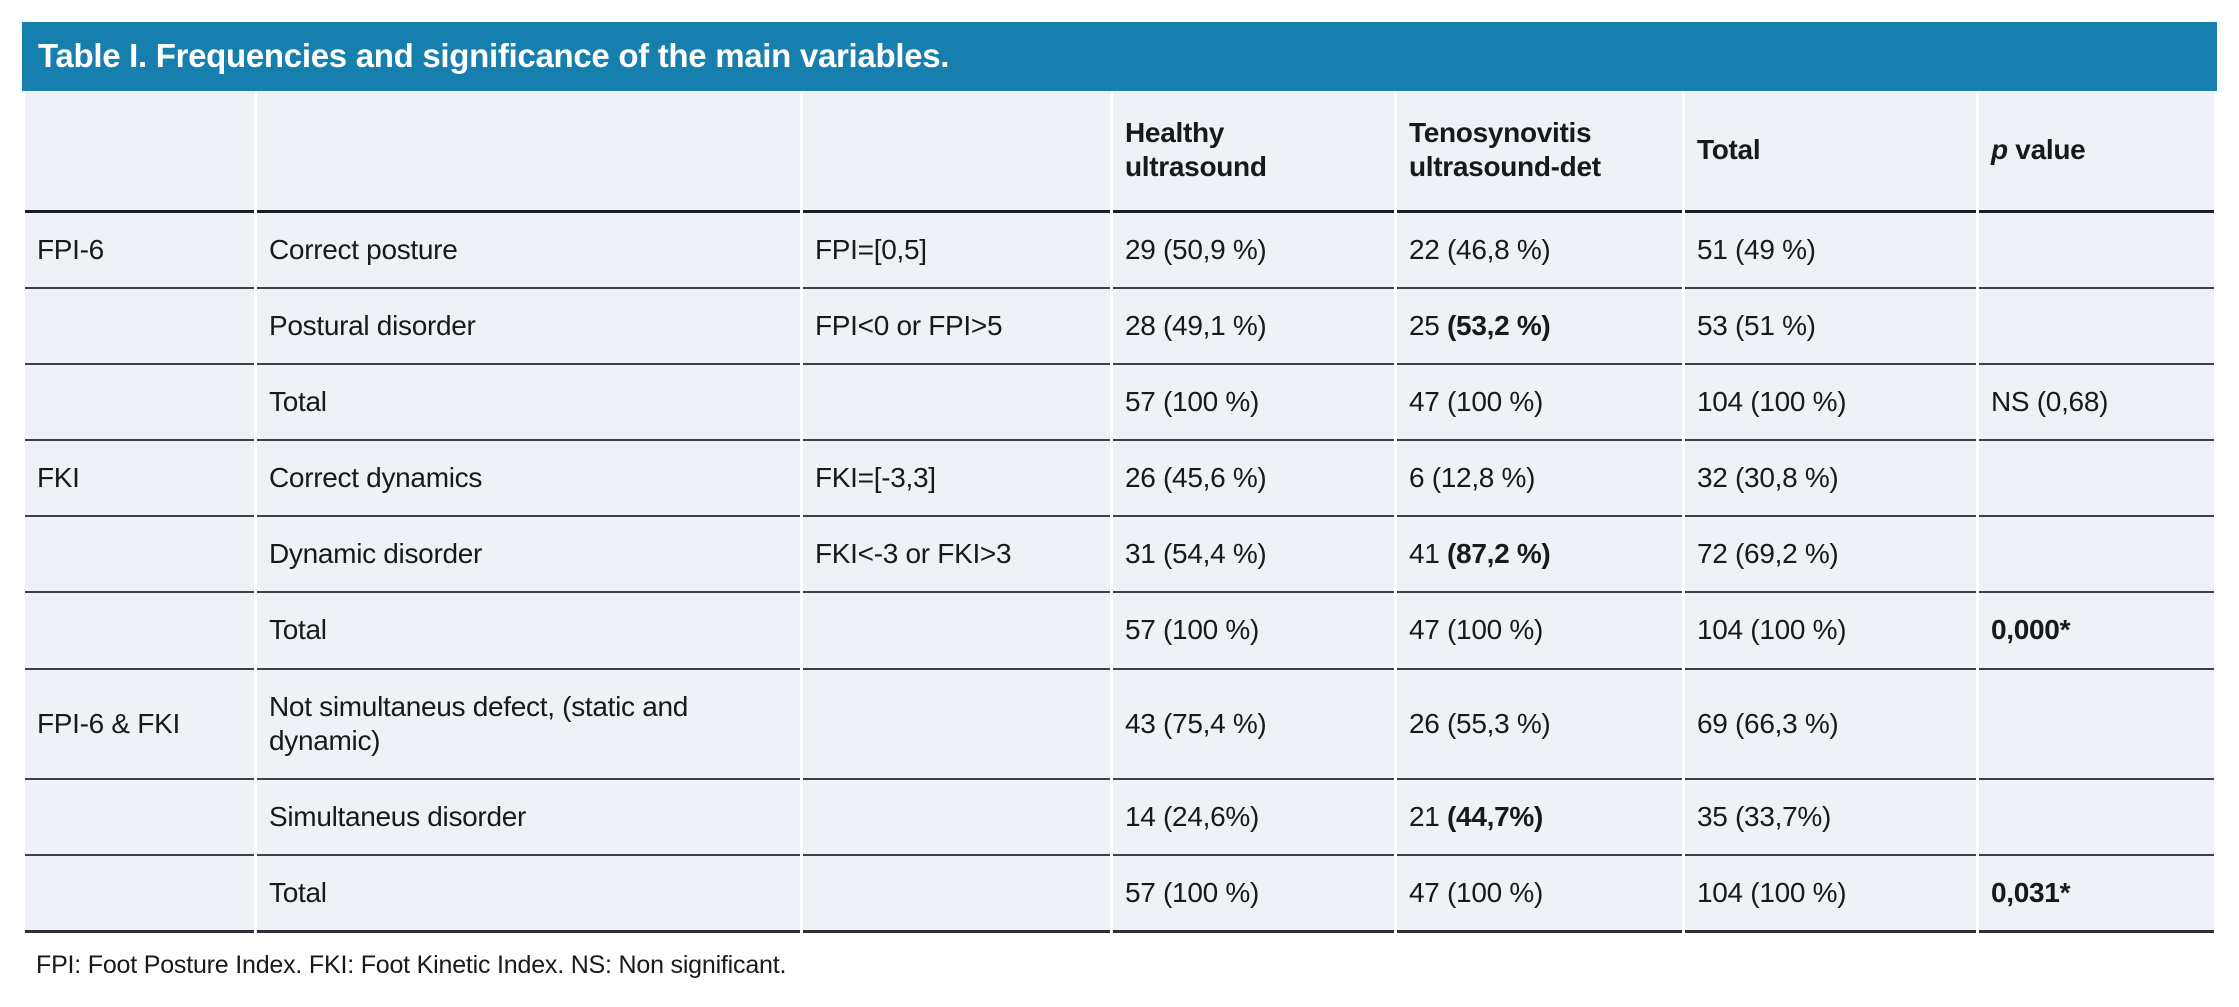  I want to click on cell-total: 32 (30,8 %), so click(1830, 479).